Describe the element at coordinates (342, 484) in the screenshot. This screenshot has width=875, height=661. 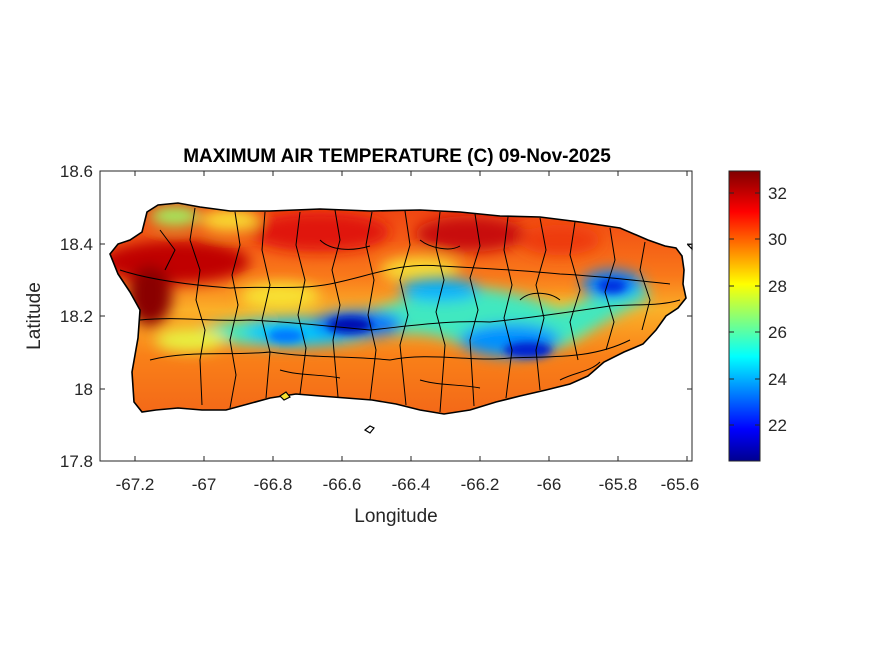
I see `x-tick-label: -66.6` at that location.